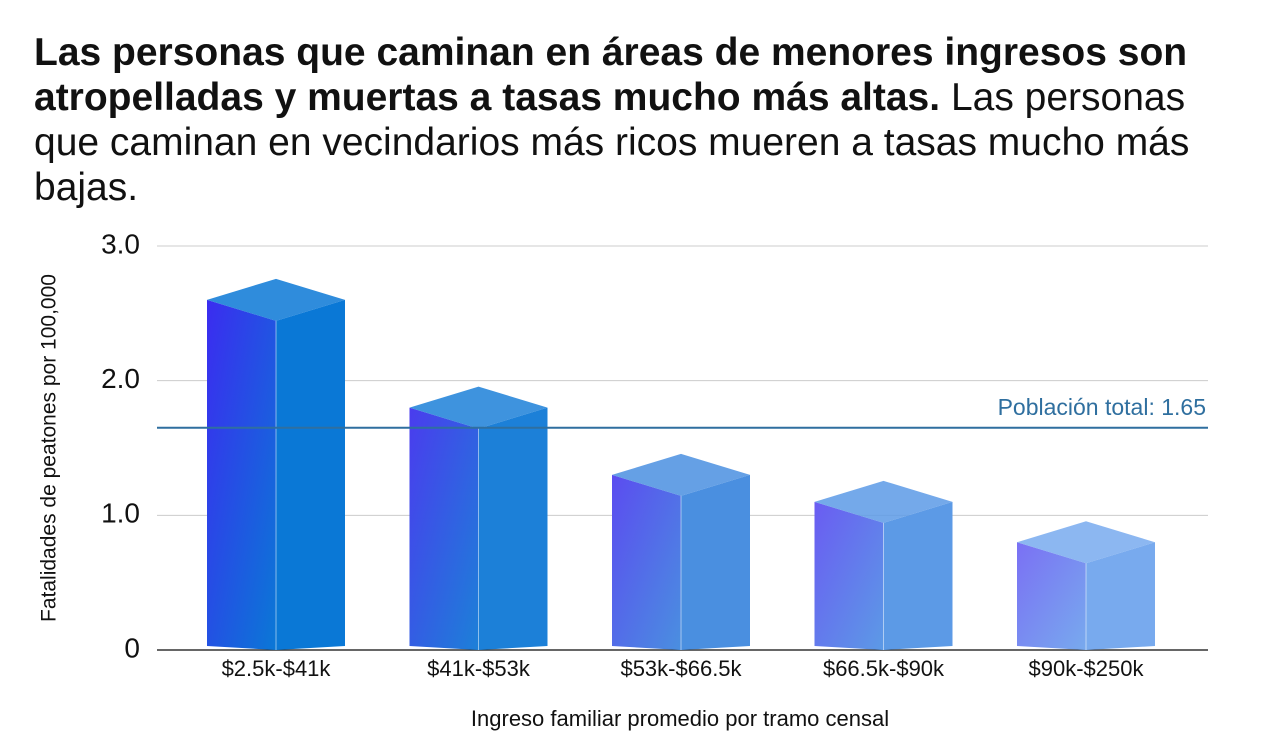 The image size is (1280, 746). What do you see at coordinates (884, 668) in the screenshot?
I see `x-tick-label: $66.5k-$90k` at bounding box center [884, 668].